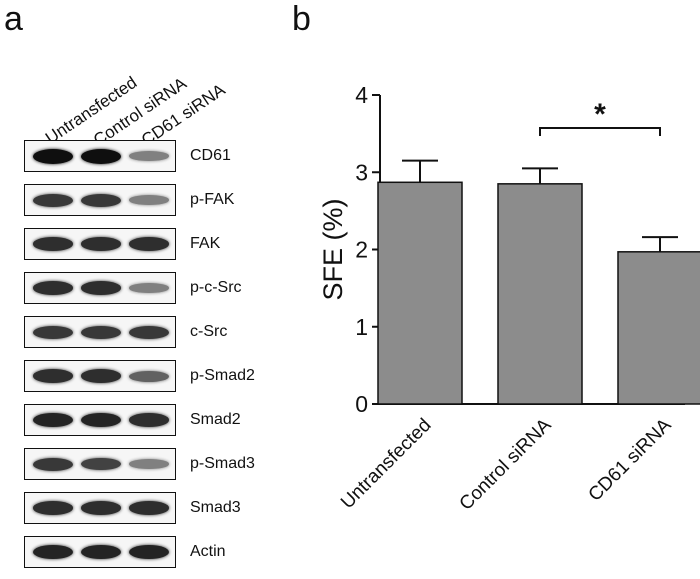 The image size is (700, 579). I want to click on blot-label: p-Smad3, so click(222, 463).